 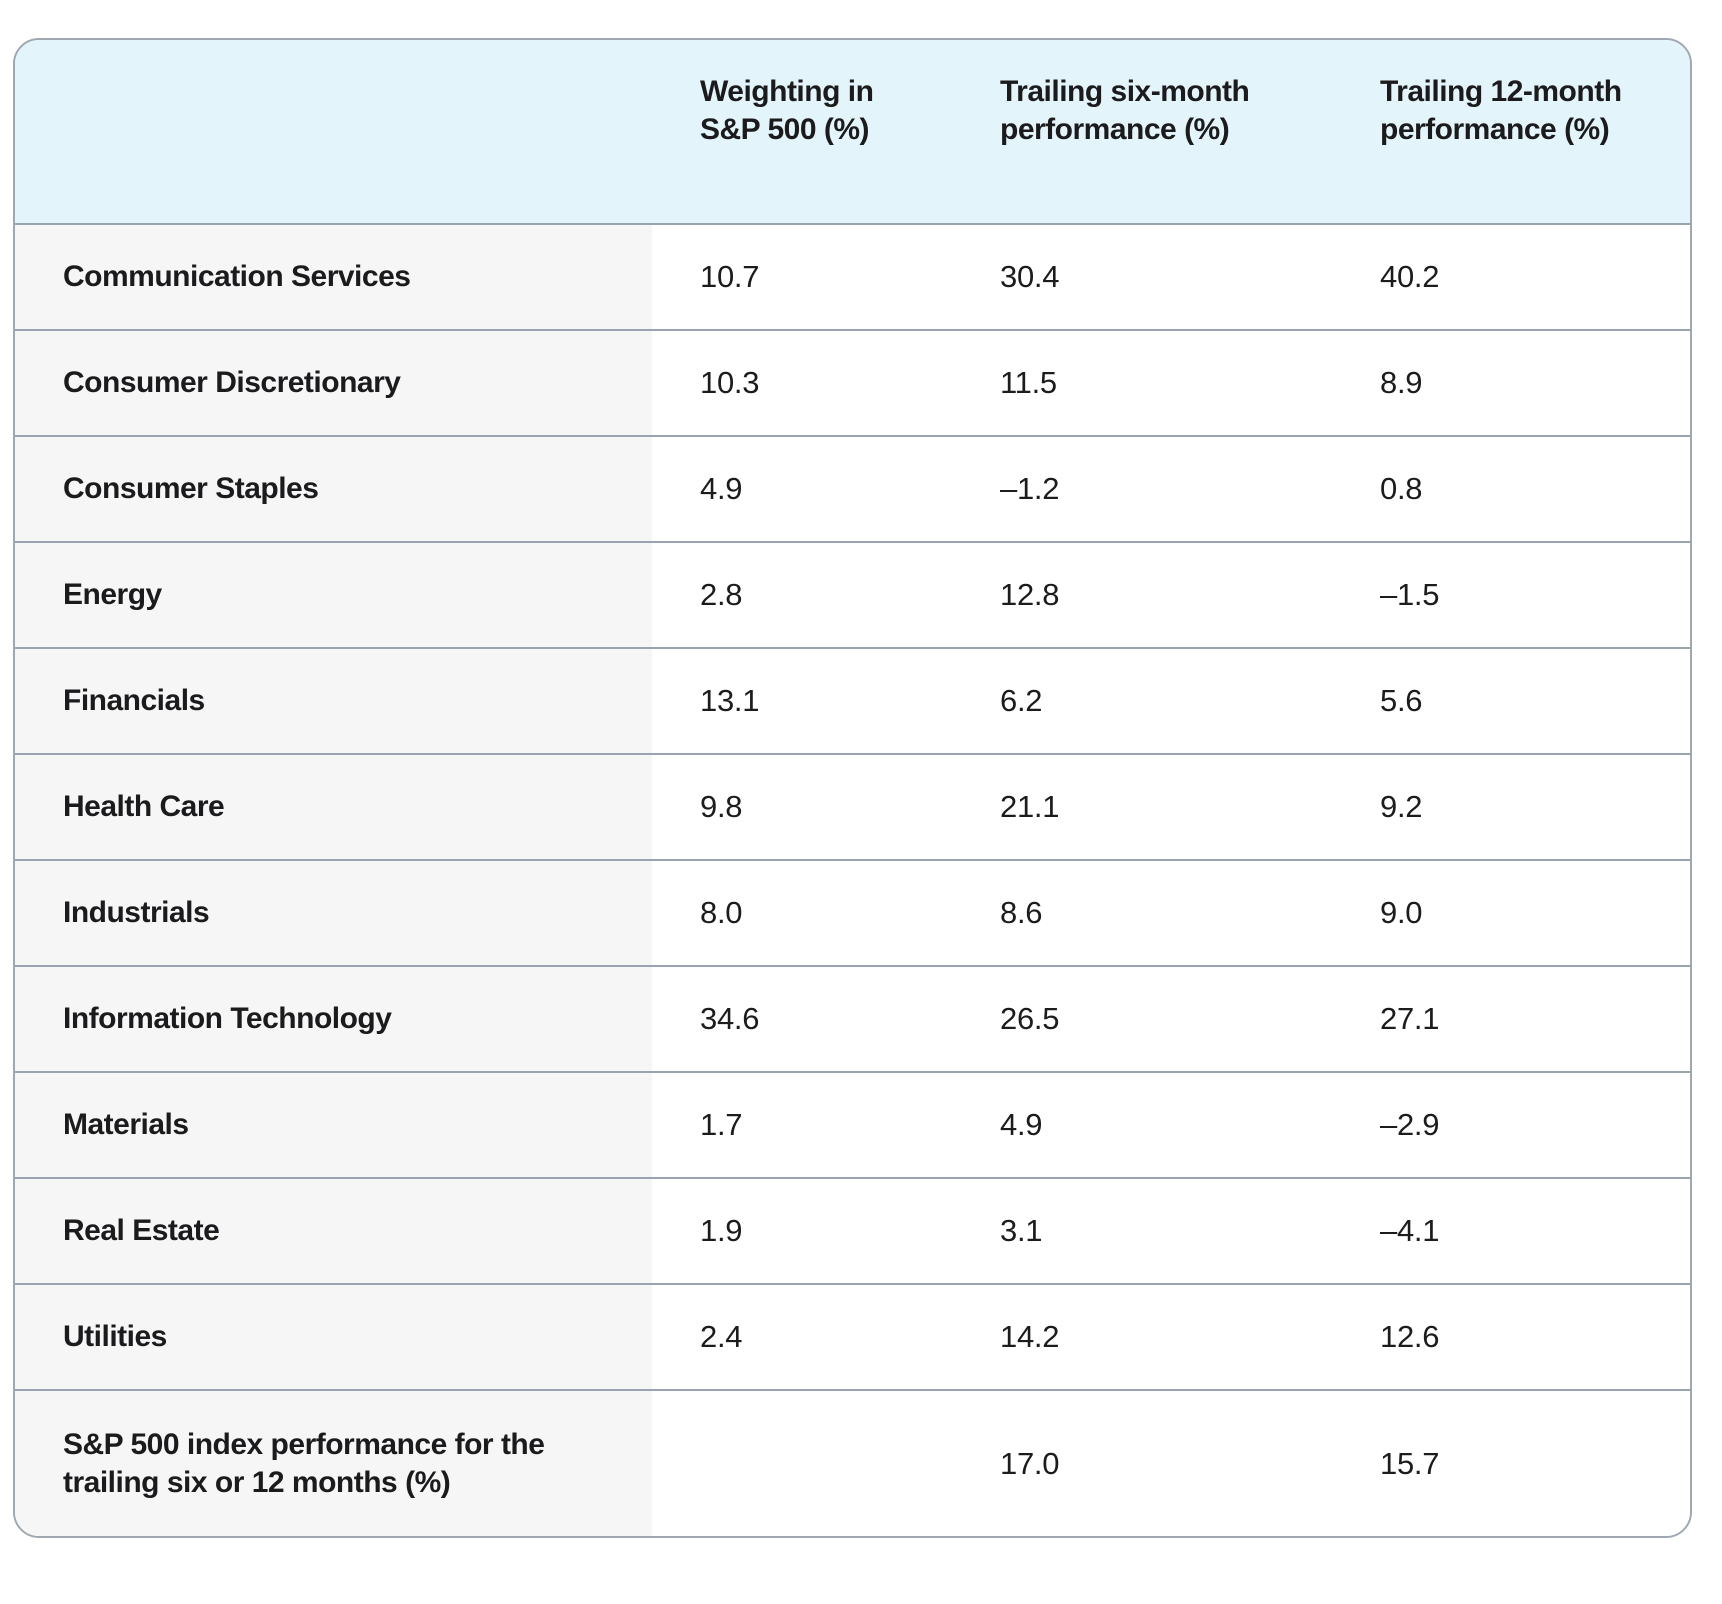 I want to click on sector-label-cell: Energy, so click(x=333, y=595).